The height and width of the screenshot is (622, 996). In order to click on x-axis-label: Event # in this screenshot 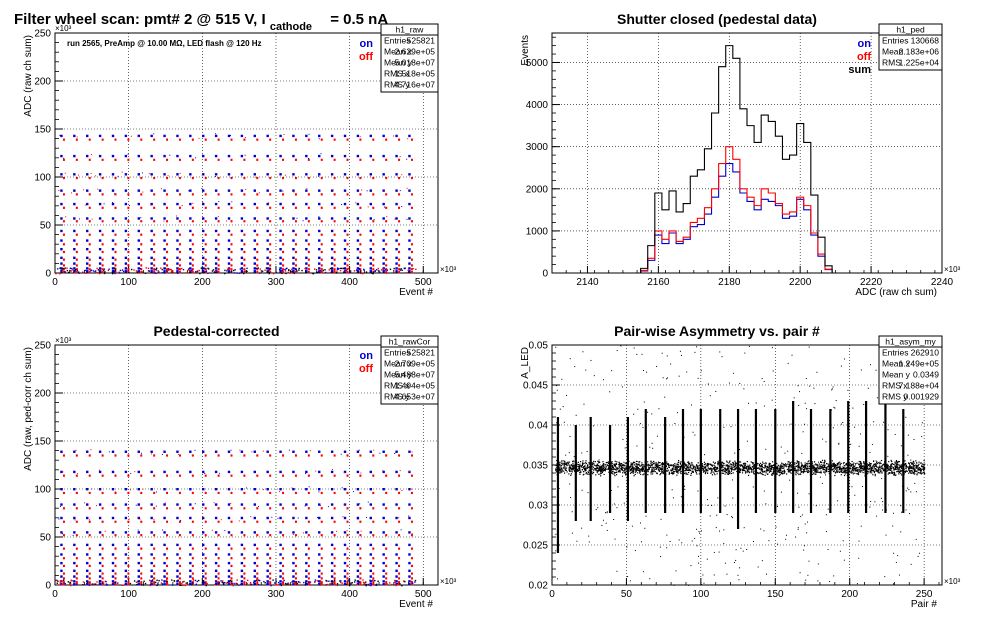, I will do `click(416, 604)`.